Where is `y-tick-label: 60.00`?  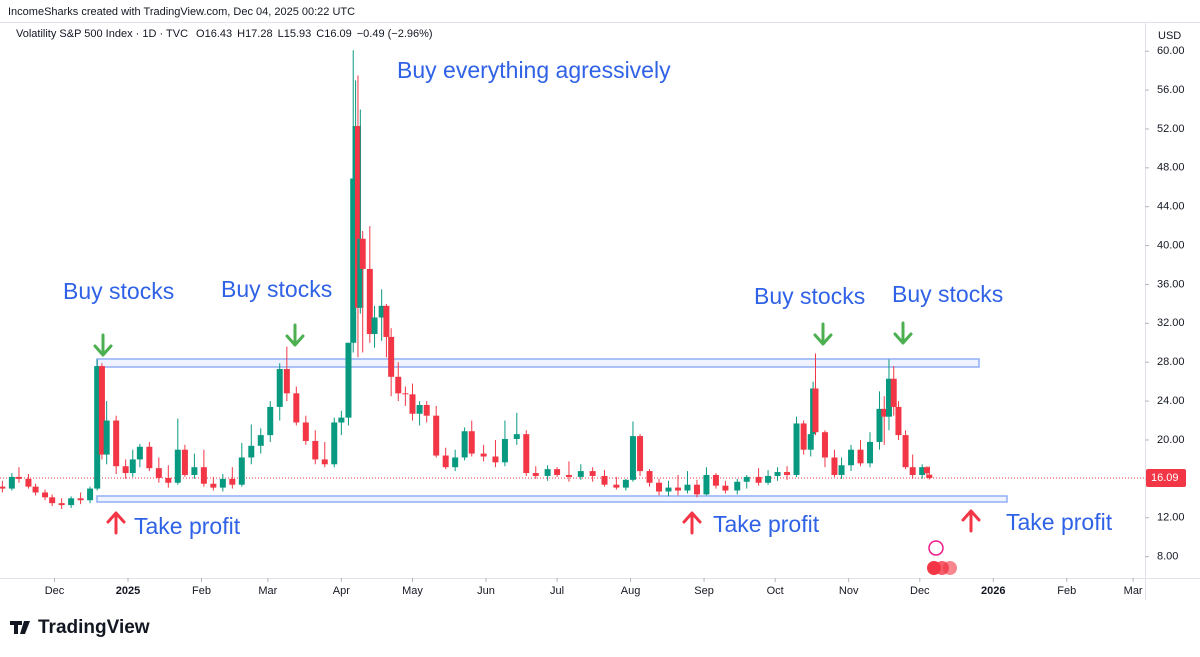
y-tick-label: 60.00 is located at coordinates (1171, 51).